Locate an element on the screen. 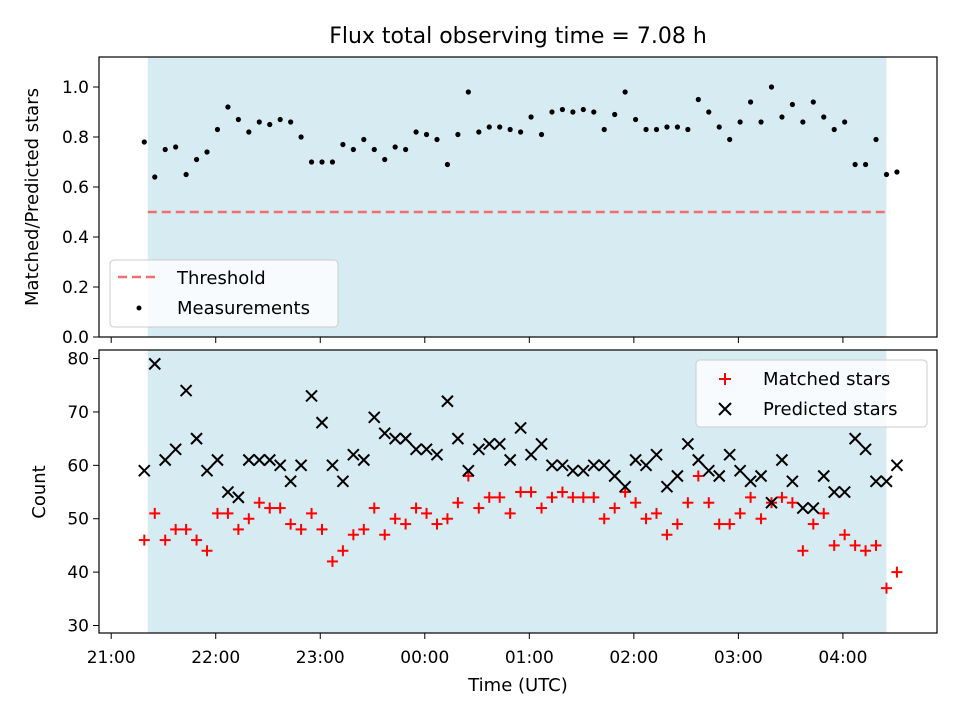  bottom-legend: Matched stars Predicted stars is located at coordinates (811, 393).